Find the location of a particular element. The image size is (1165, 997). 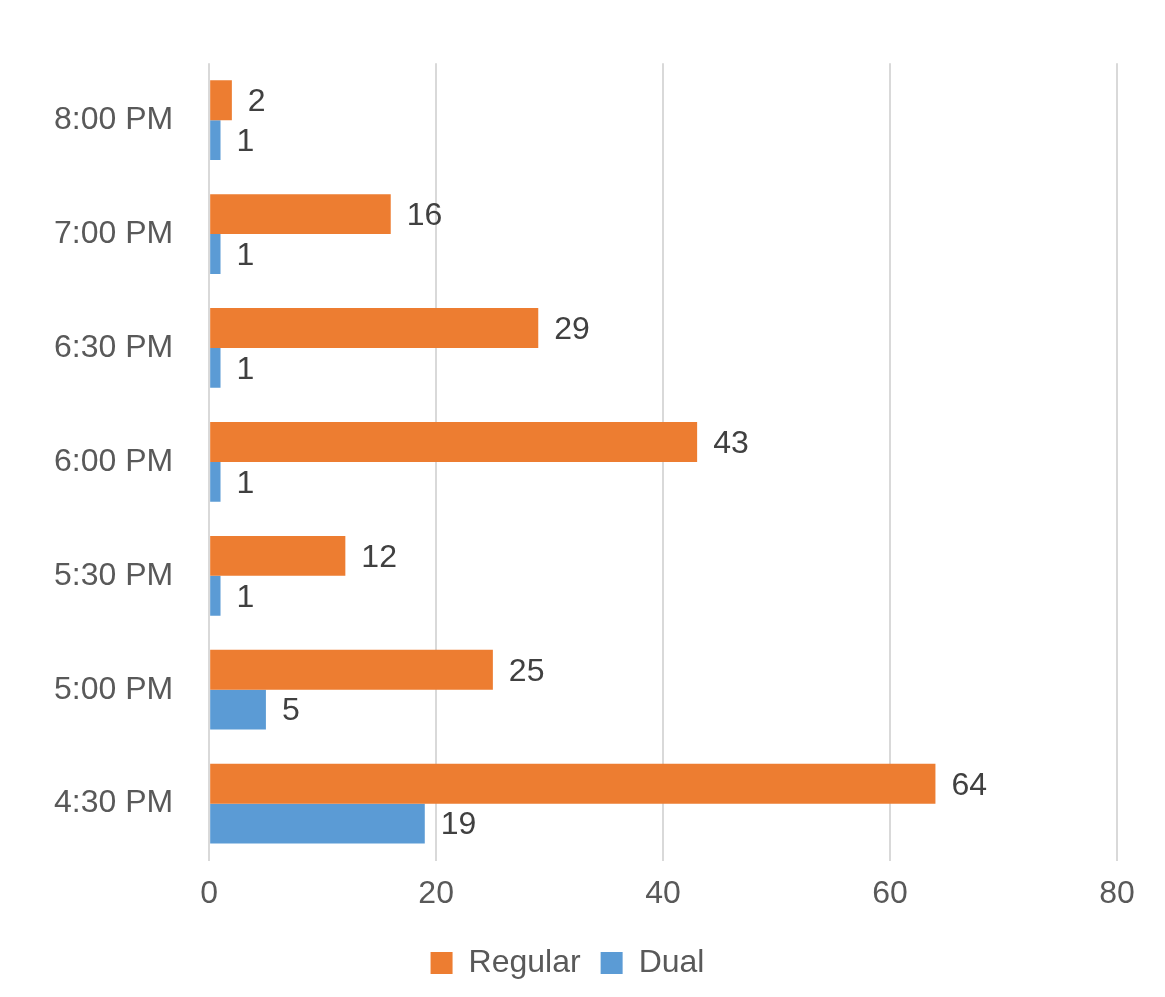

x-tick-label: 0 is located at coordinates (209, 891).